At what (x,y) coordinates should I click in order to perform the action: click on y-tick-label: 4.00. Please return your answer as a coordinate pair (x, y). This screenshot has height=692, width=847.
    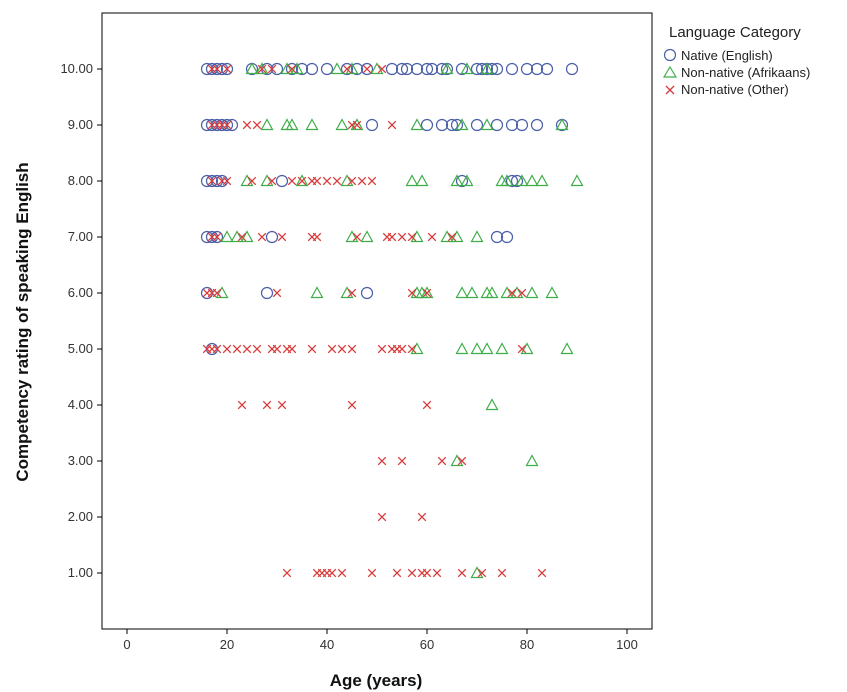
    Looking at the image, I should click on (80, 404).